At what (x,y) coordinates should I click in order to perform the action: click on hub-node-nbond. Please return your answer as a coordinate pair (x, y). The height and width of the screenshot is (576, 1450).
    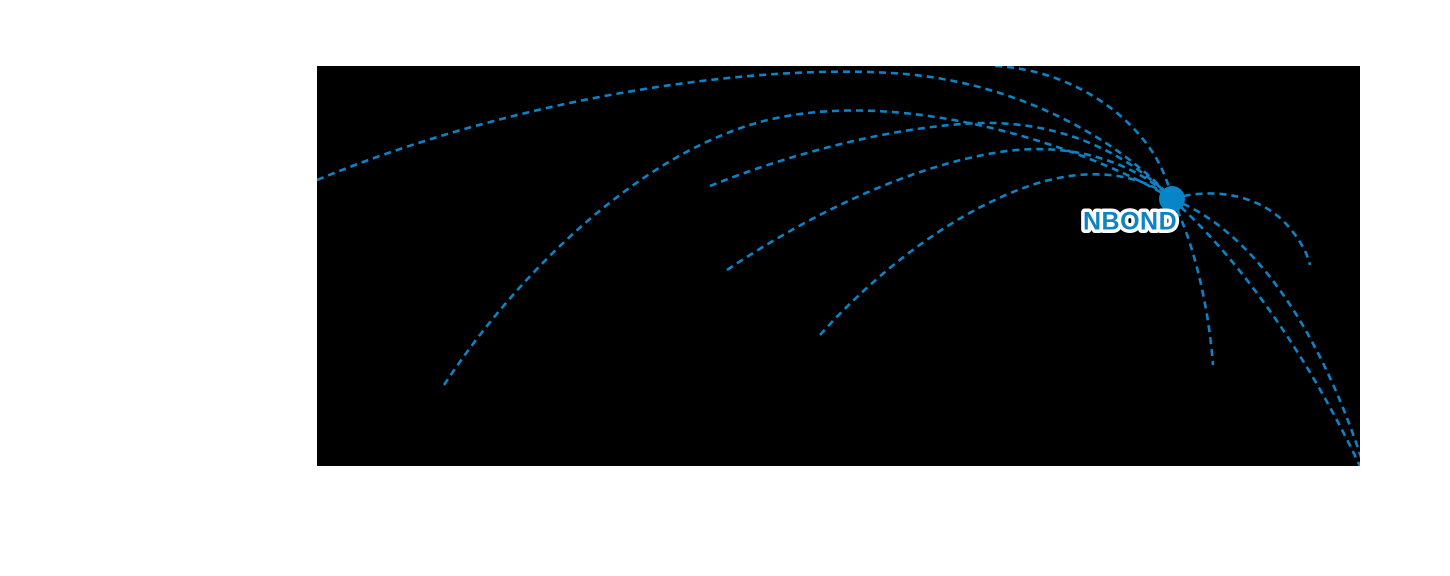
    Looking at the image, I should click on (1172, 199).